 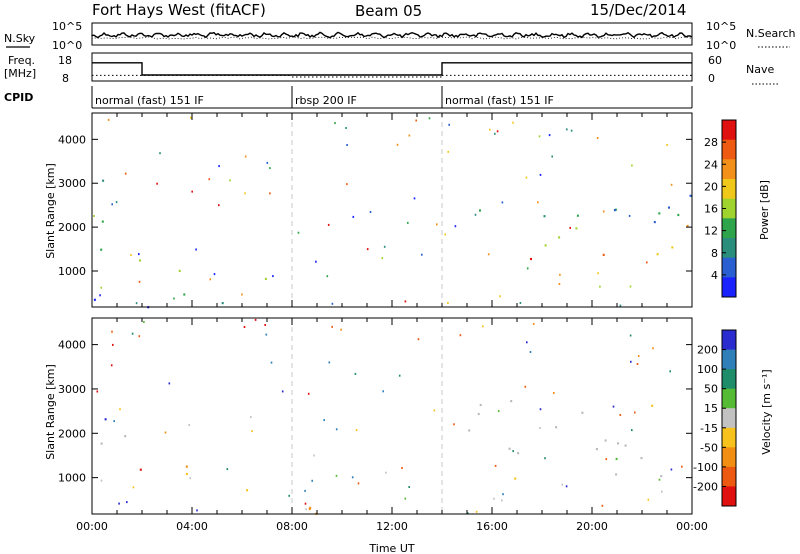 What do you see at coordinates (149, 100) in the screenshot?
I see `cpid-label-0: normal (fast) 151 IF` at bounding box center [149, 100].